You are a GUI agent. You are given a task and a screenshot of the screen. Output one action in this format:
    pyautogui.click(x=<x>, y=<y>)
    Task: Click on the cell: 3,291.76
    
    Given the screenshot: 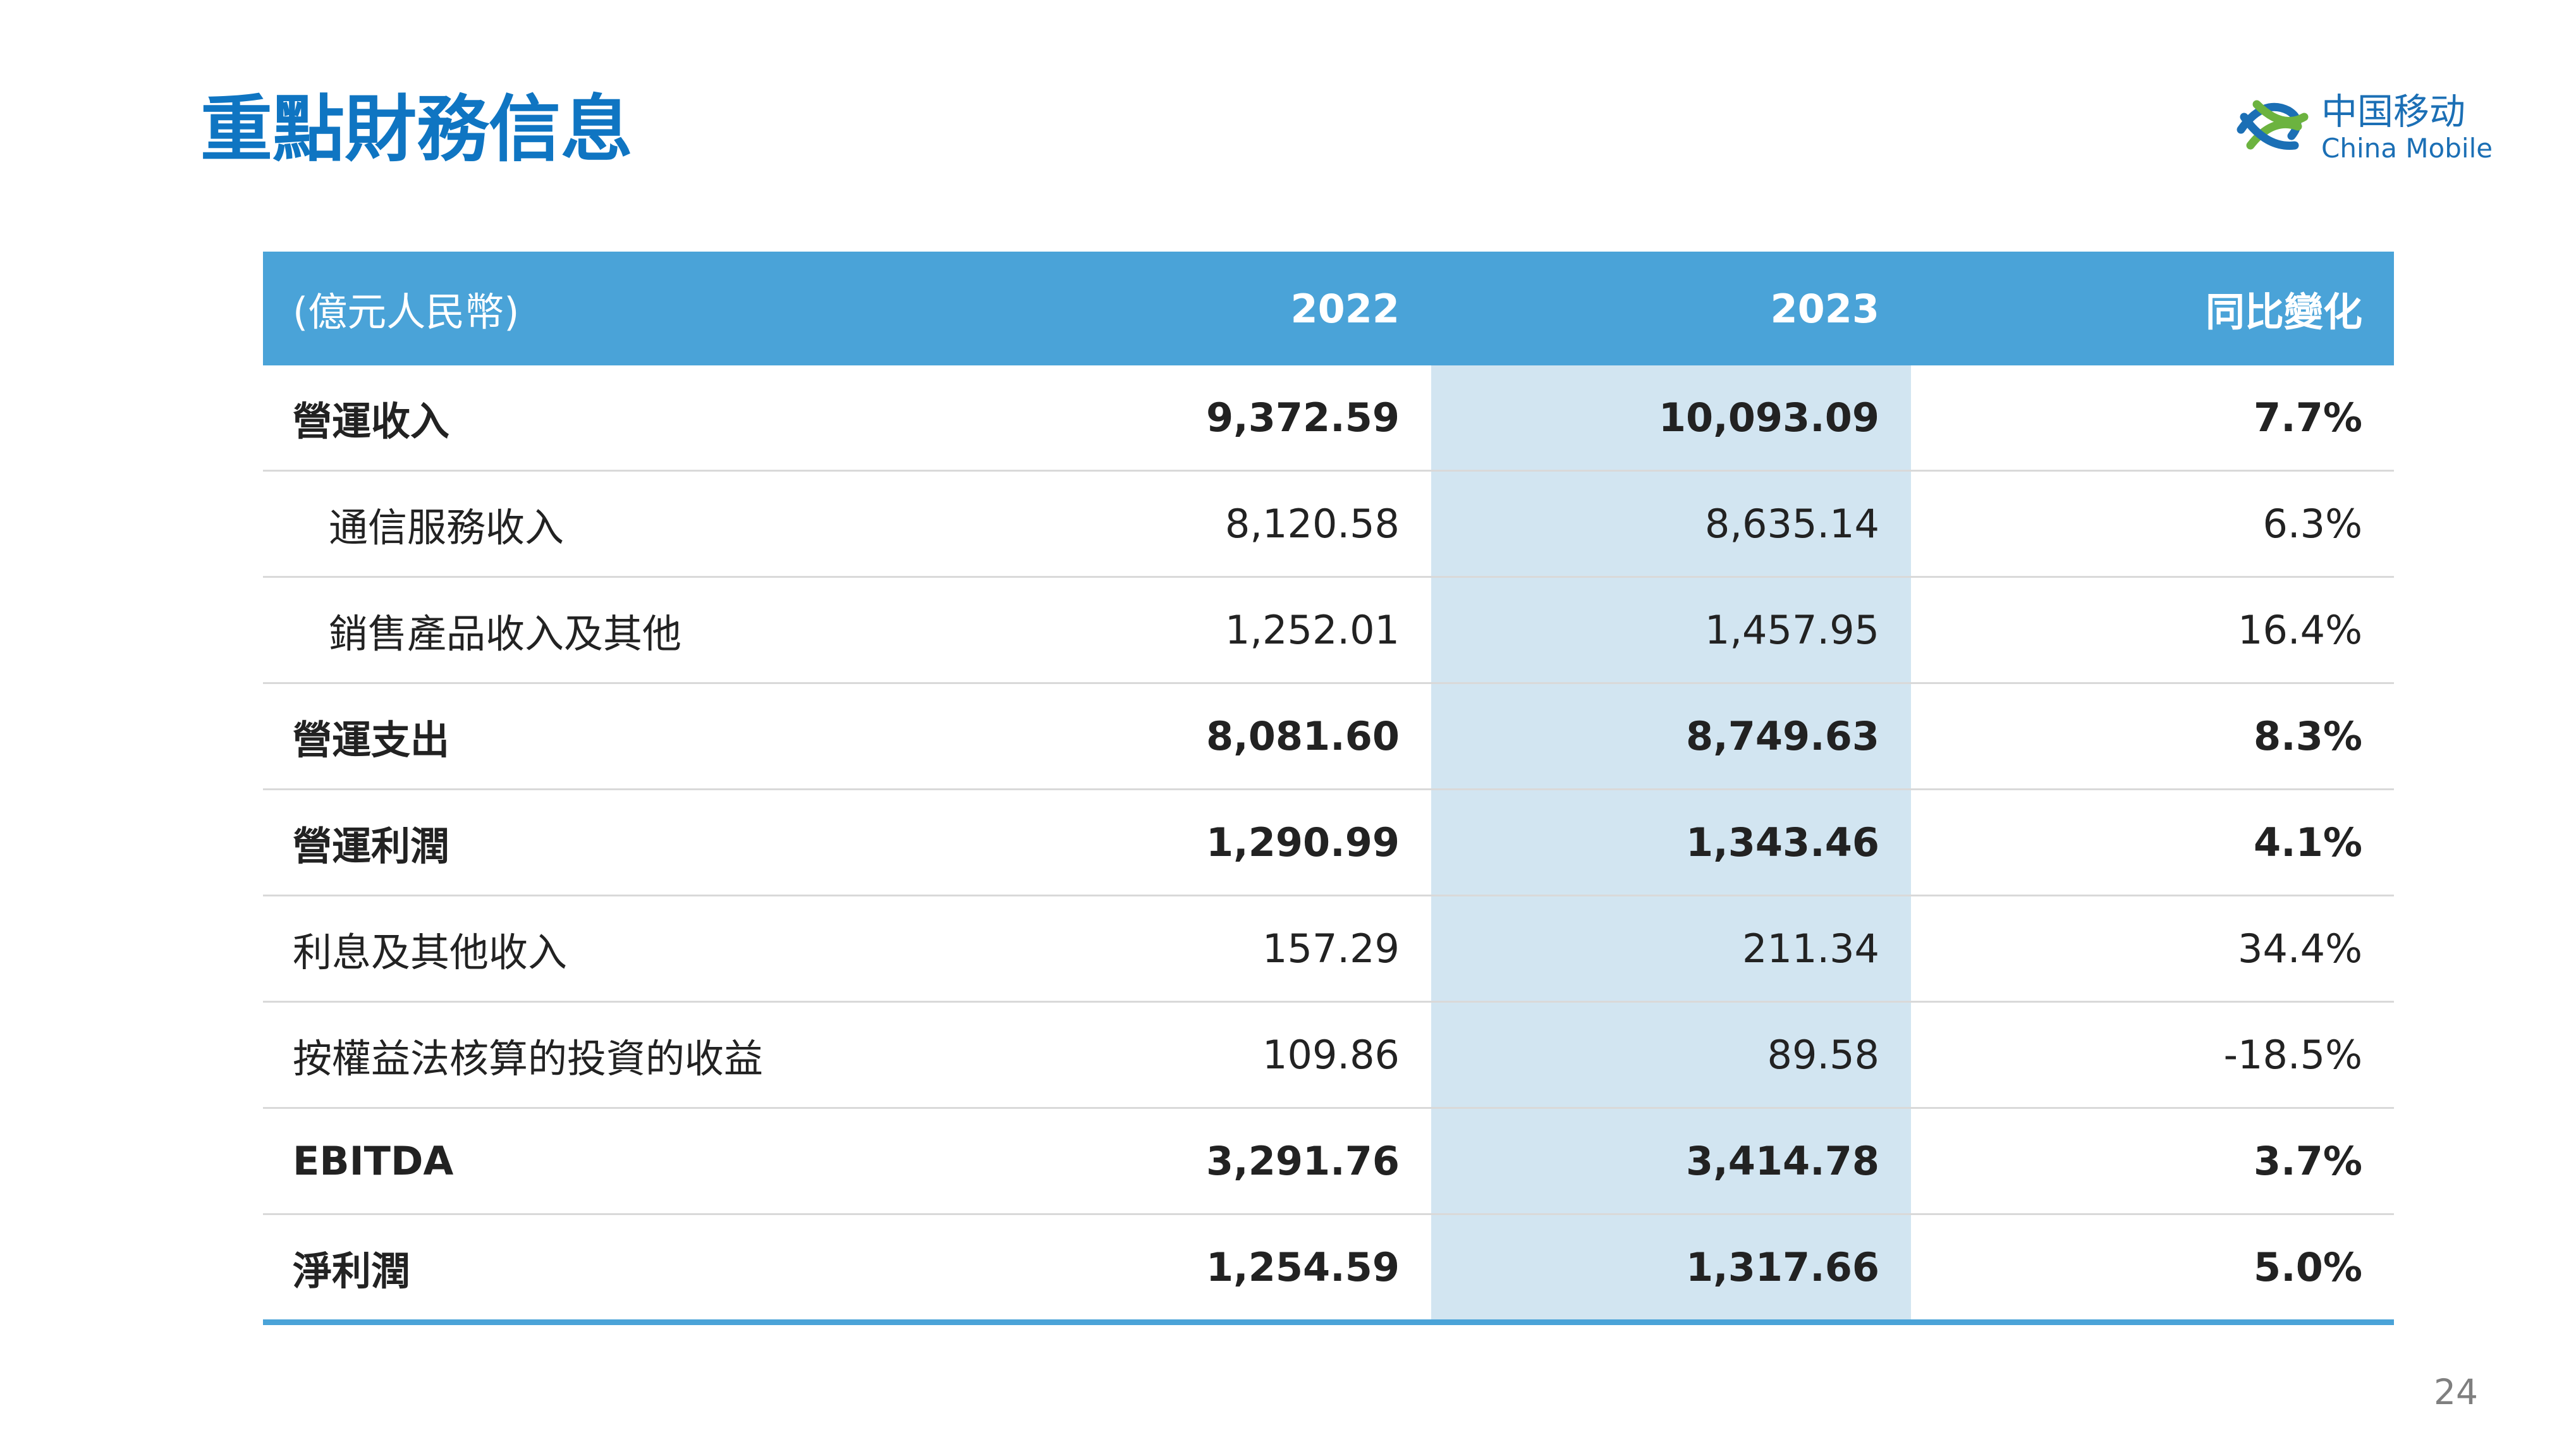 What is the action you would take?
    pyautogui.click(x=1163, y=1161)
    